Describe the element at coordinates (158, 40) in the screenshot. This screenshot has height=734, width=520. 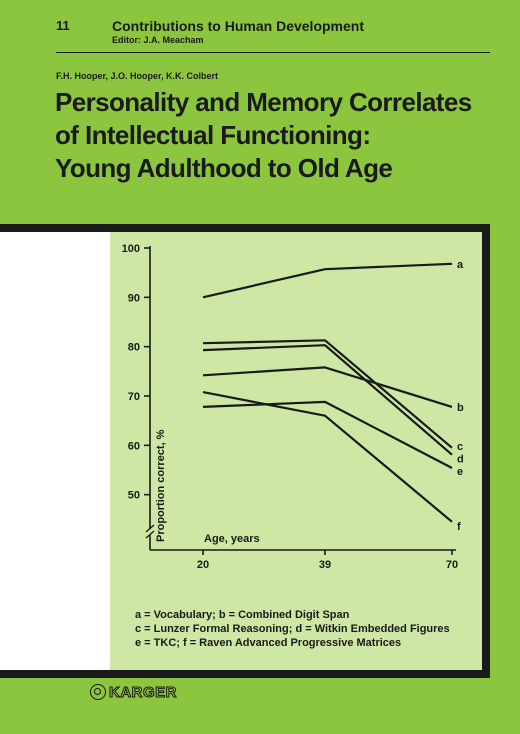
I see `series-editor: Editor: J.A. Meacham` at that location.